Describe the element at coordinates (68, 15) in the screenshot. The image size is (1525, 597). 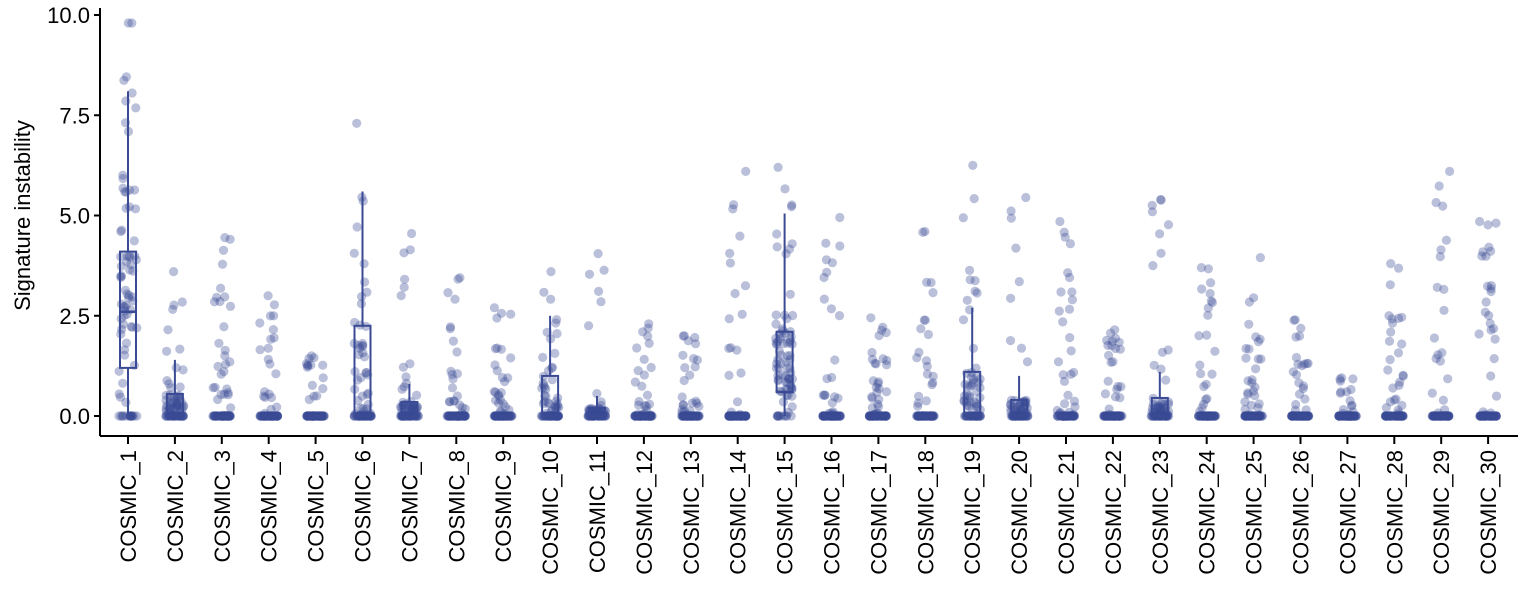
I see `y-tick-label: 10.0` at that location.